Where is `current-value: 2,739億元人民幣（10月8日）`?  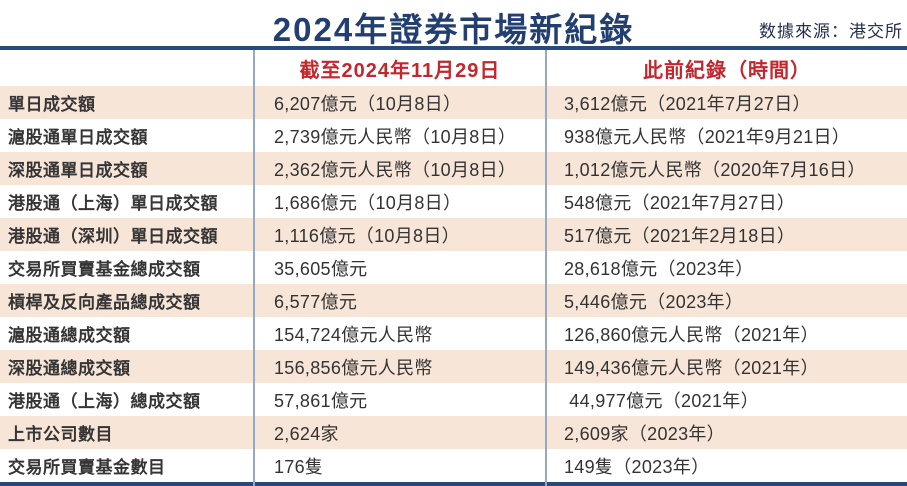
current-value: 2,739億元人民幣（10月8日） is located at coordinates (395, 136).